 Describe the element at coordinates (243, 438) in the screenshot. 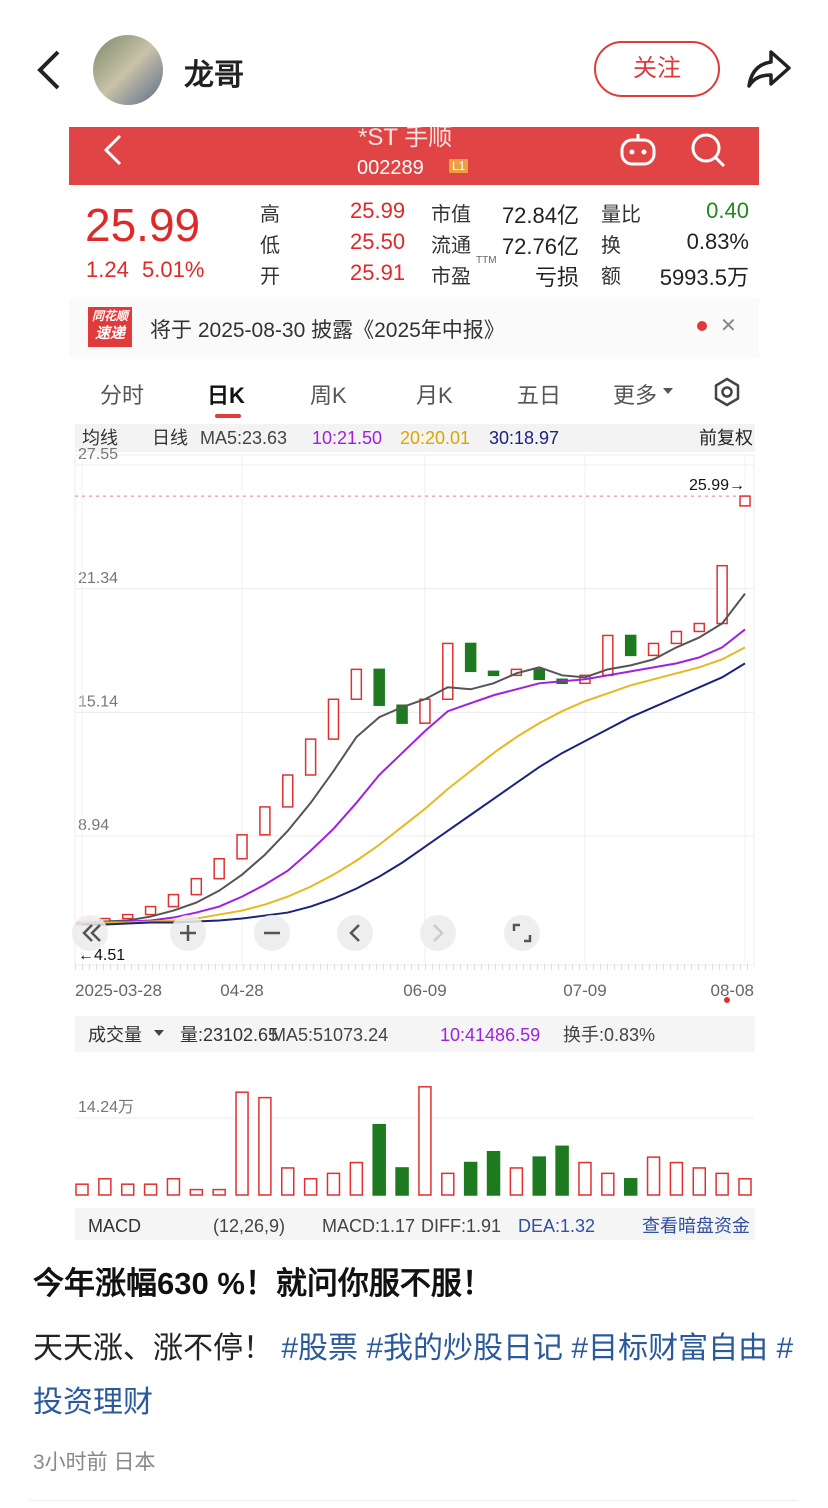

I see `ma-legend: MA5:23.63` at that location.